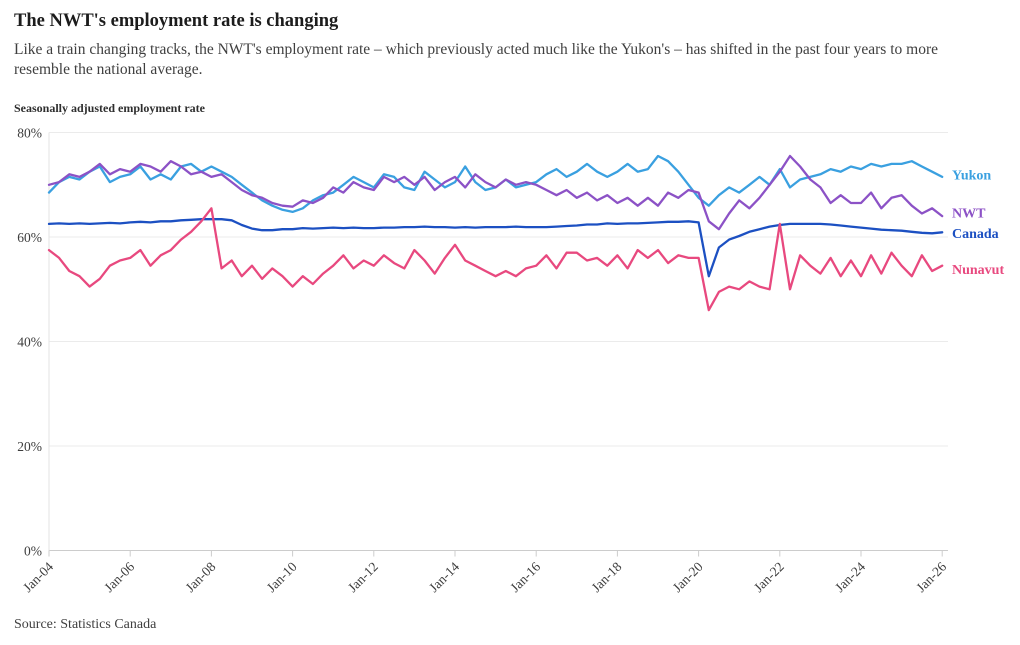  What do you see at coordinates (978, 270) in the screenshot?
I see `series-label-nunavut: Nunavut` at bounding box center [978, 270].